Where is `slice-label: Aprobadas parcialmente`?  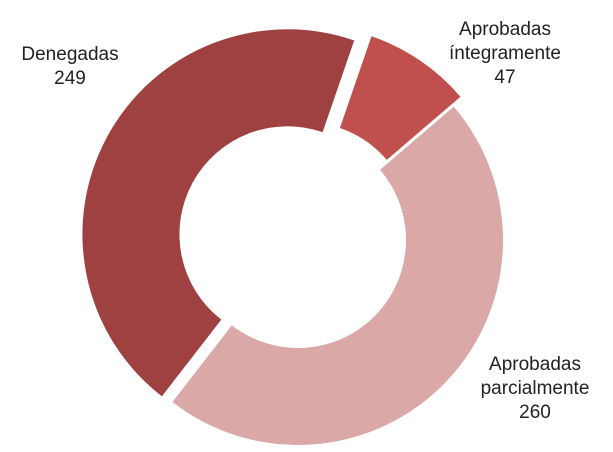 slice-label: Aprobadas parcialmente is located at coordinates (535, 376).